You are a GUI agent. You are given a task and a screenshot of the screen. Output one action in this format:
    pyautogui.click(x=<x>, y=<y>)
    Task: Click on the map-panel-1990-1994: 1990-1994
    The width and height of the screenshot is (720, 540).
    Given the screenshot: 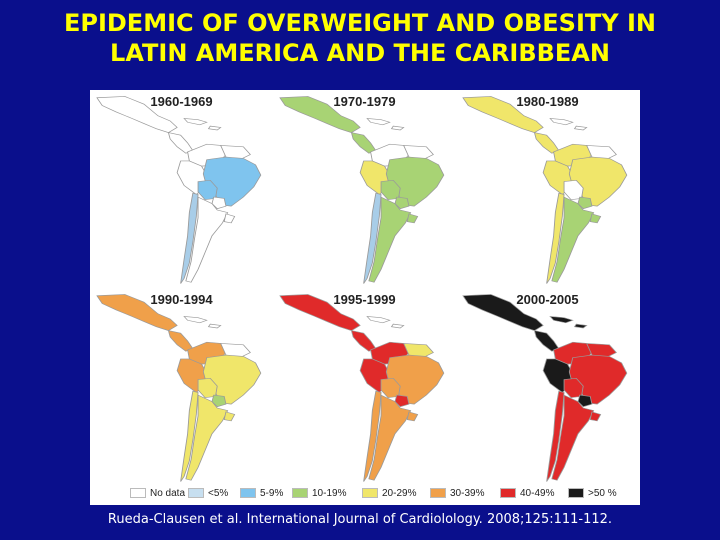 What is the action you would take?
    pyautogui.click(x=181, y=388)
    